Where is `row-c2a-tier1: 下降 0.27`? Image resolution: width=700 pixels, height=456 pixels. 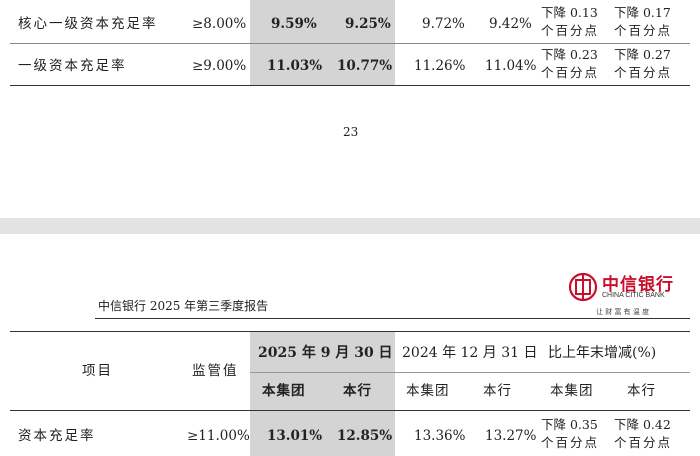
row-c2a-tier1: 下降 0.27 is located at coordinates (642, 54).